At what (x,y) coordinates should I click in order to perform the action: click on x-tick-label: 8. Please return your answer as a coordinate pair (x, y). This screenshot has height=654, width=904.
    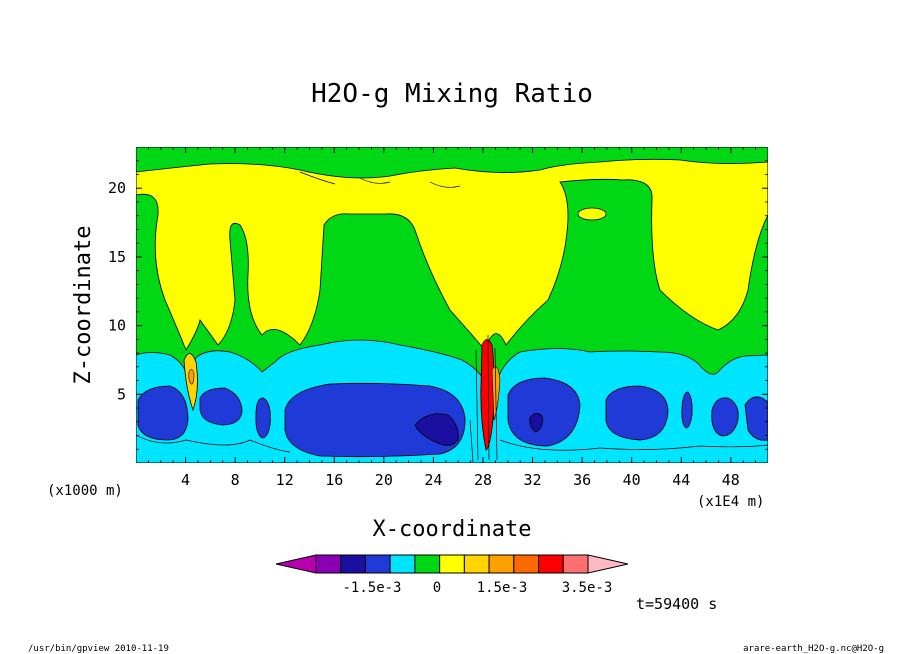
    Looking at the image, I should click on (235, 480).